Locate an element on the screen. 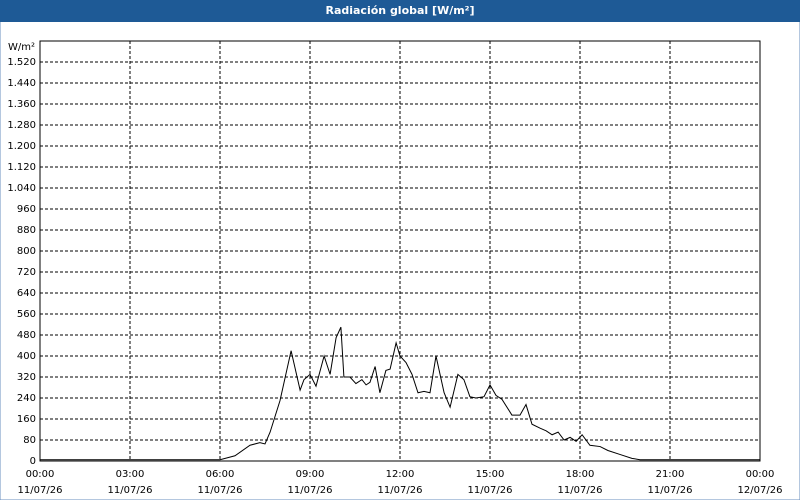 The width and height of the screenshot is (800, 500). y-tick-label: 1.280 is located at coordinates (21, 125).